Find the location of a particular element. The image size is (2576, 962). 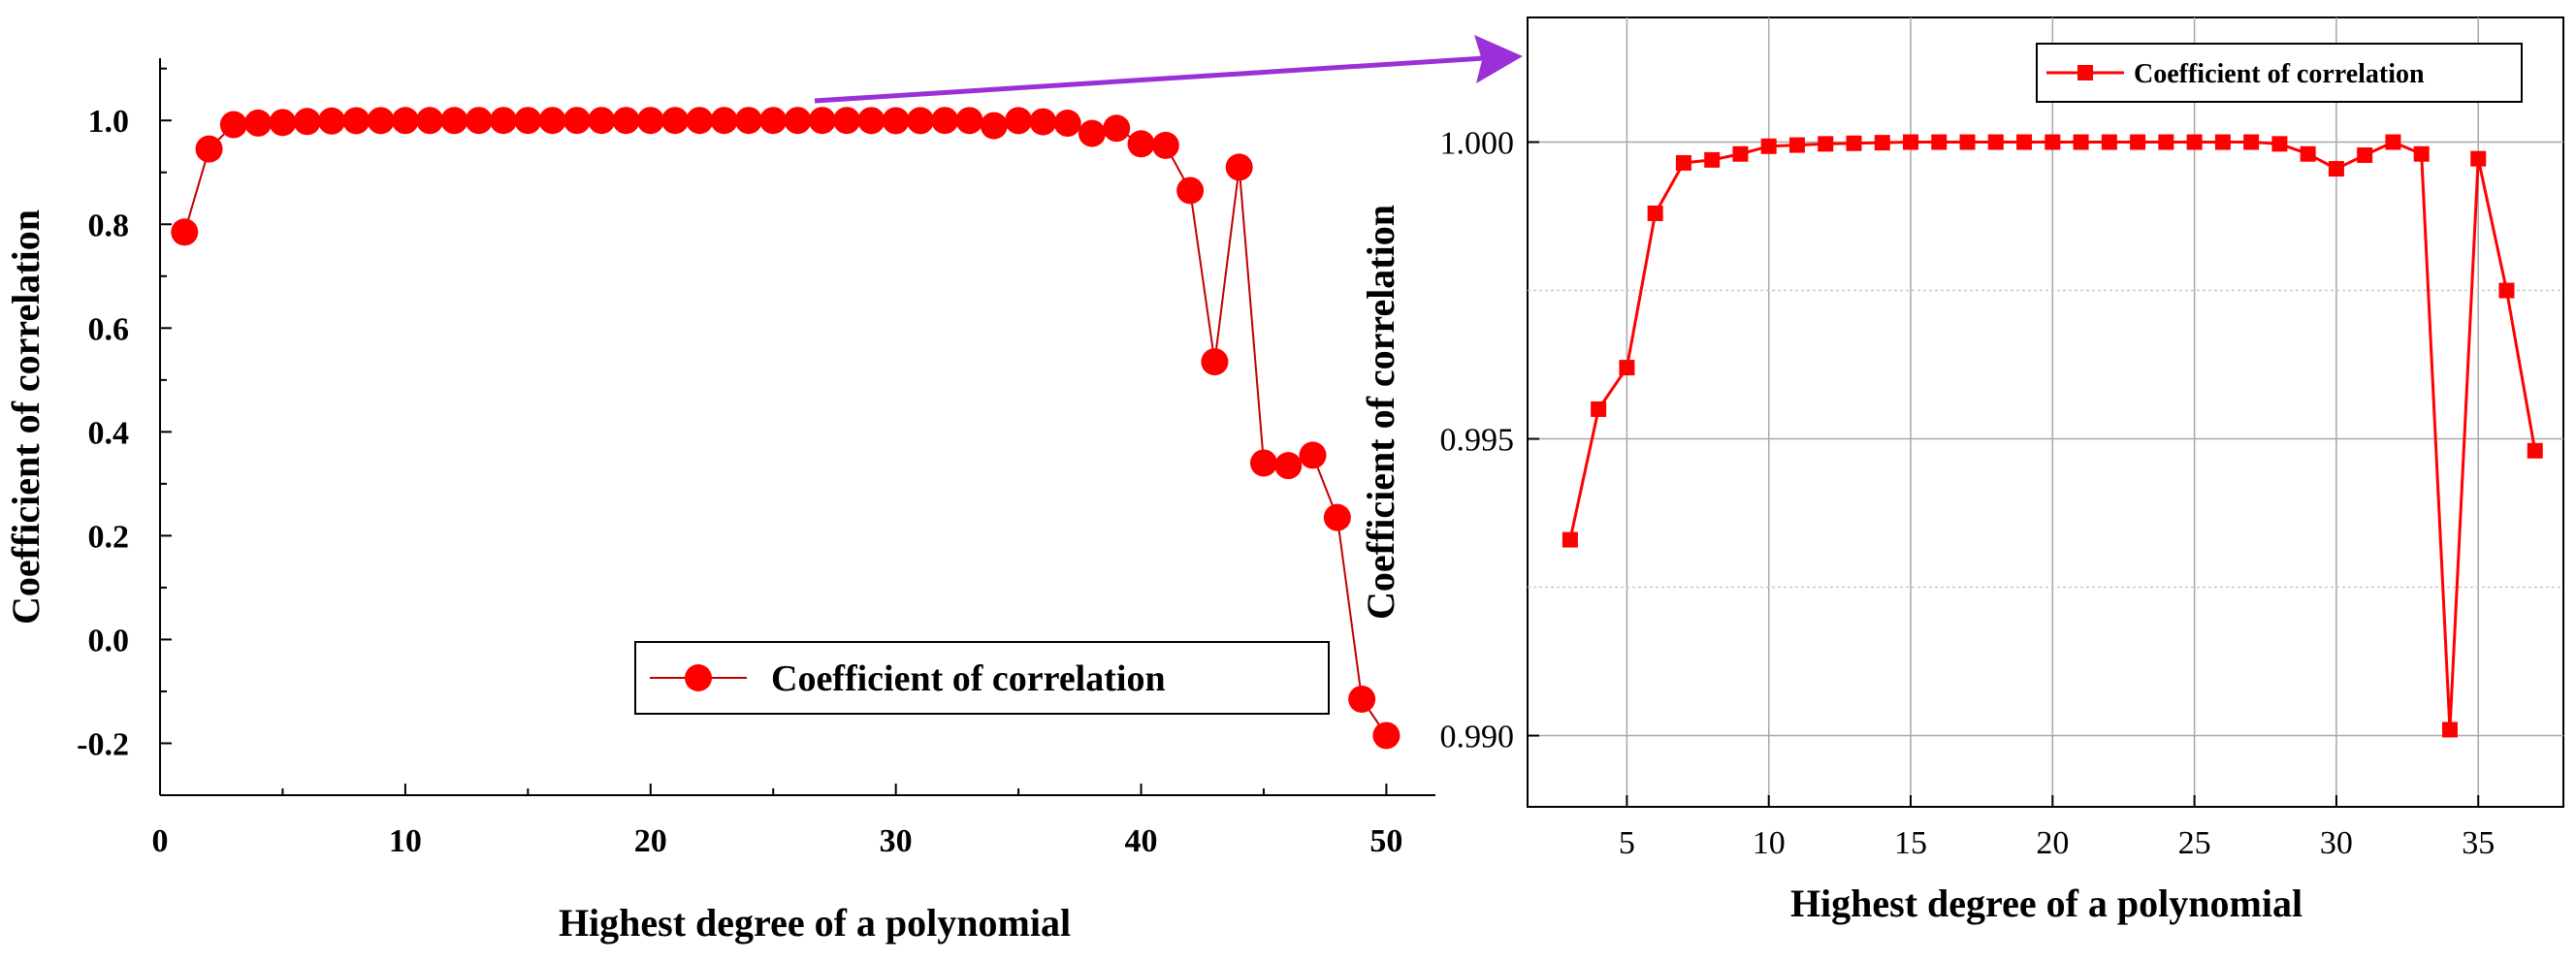

zoom-arrow-line is located at coordinates (1149, 79).